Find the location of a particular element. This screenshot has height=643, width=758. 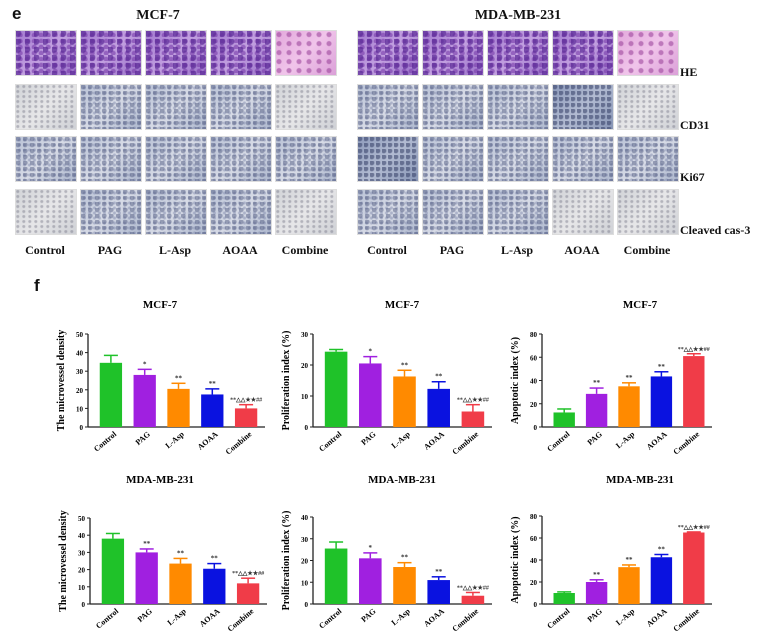

row-label: CD31 is located at coordinates (695, 125).